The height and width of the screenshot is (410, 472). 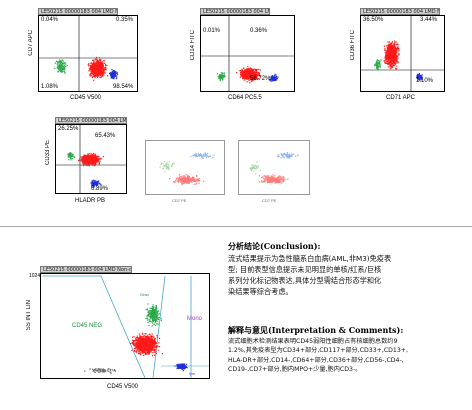 What do you see at coordinates (419, 77) in the screenshot?
I see `plot3-cloud-blue` at bounding box center [419, 77].